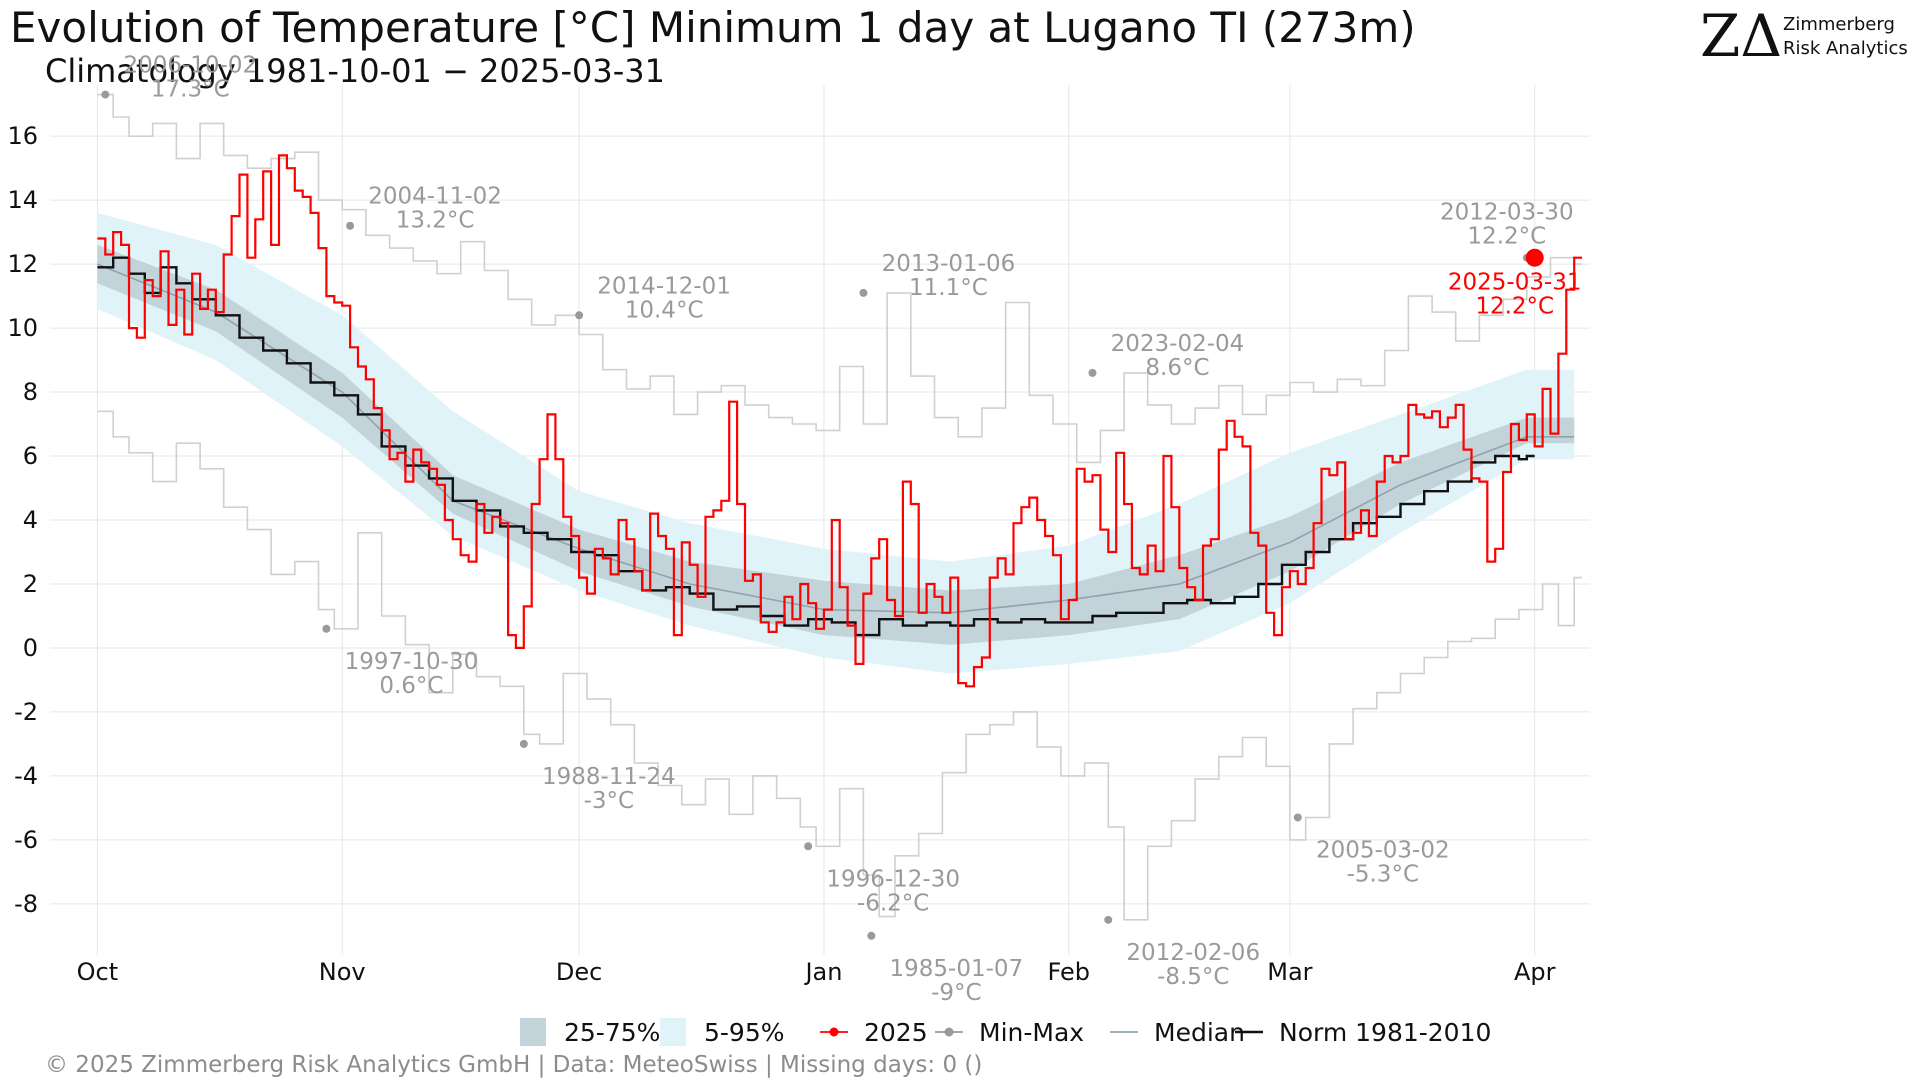 The width and height of the screenshot is (1920, 1080). What do you see at coordinates (30, 520) in the screenshot?
I see `y-tick-label: 4` at bounding box center [30, 520].